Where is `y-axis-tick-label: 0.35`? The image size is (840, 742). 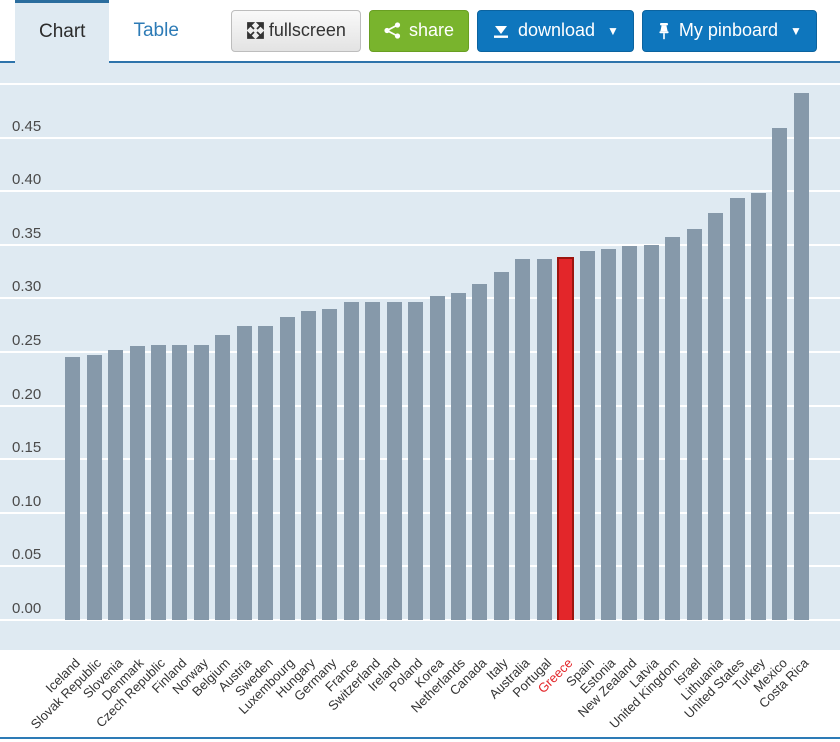 y-axis-tick-label: 0.35 is located at coordinates (27, 233).